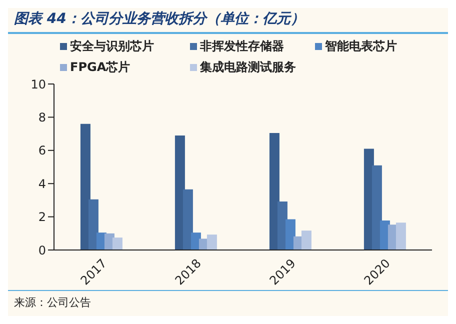  Describe the element at coordinates (42, 117) in the screenshot. I see `y-tick-label: 8` at that location.